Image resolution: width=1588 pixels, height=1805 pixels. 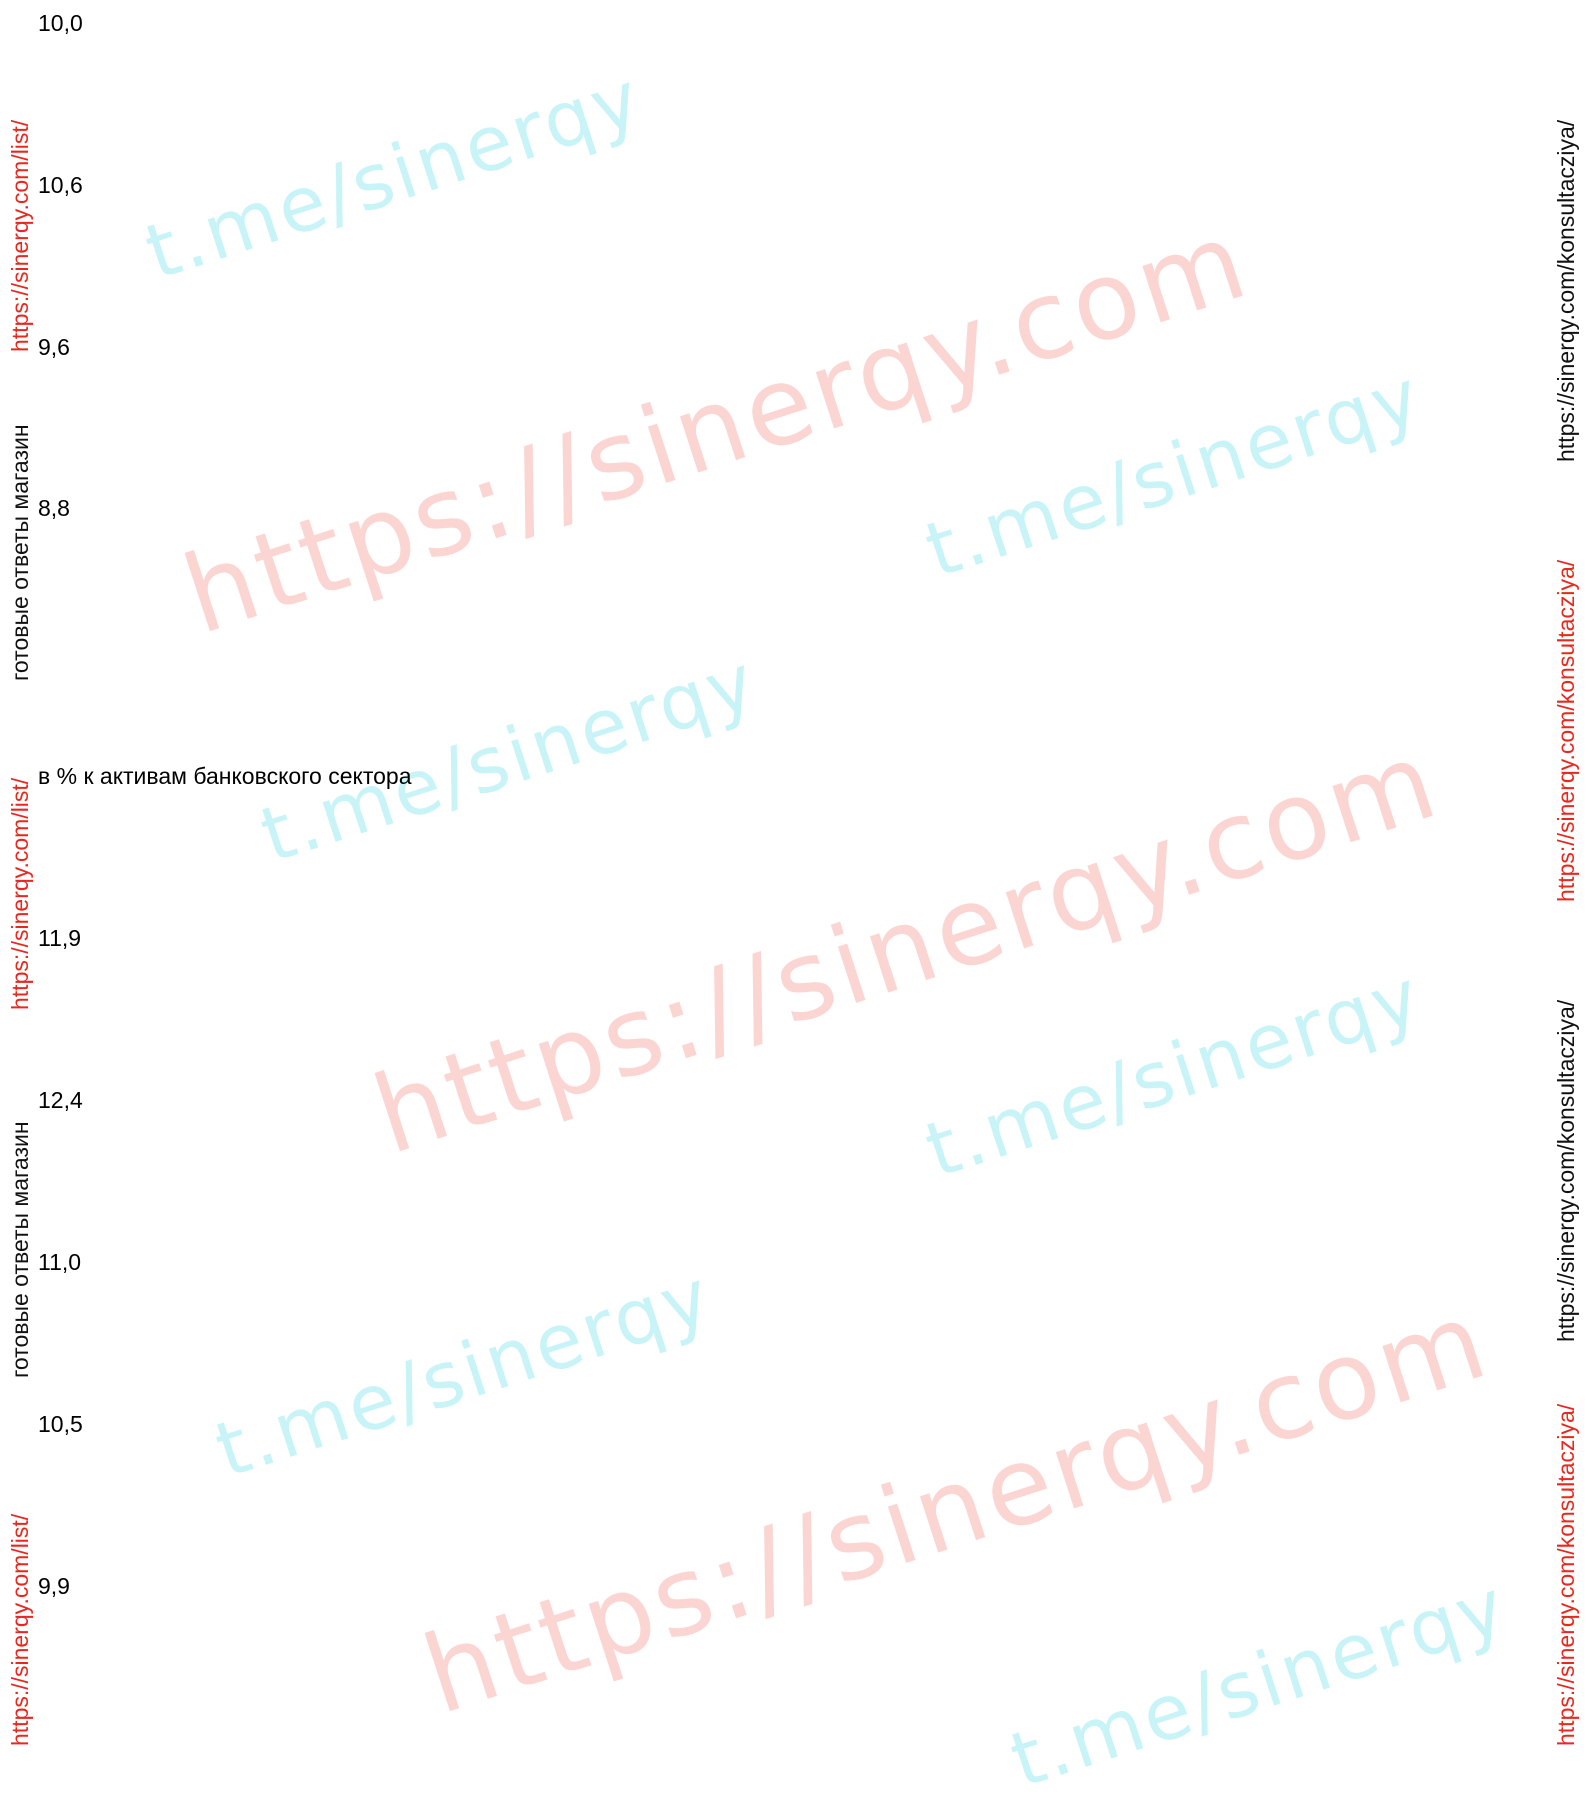 I want to click on value-item: 9,9, so click(x=54, y=1586).